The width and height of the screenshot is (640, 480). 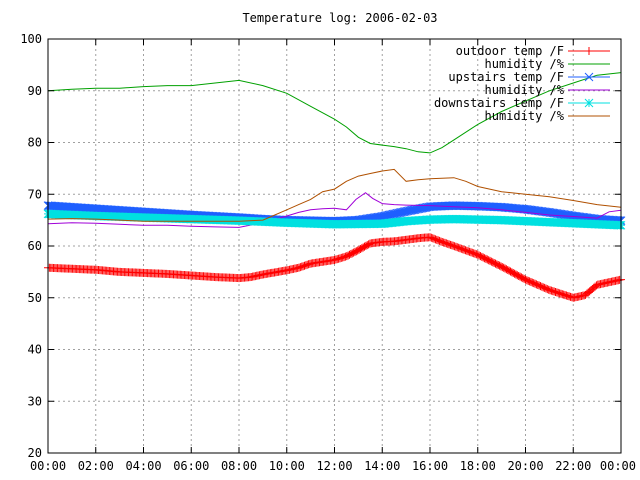 What do you see at coordinates (35, 246) in the screenshot?
I see `y-tick-label: 60` at bounding box center [35, 246].